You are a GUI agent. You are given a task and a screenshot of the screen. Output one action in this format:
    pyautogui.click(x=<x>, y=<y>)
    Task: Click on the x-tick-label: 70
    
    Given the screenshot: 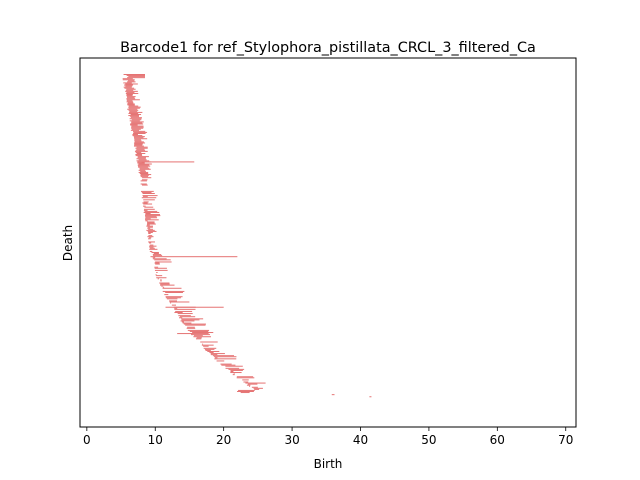 What is the action you would take?
    pyautogui.click(x=565, y=440)
    